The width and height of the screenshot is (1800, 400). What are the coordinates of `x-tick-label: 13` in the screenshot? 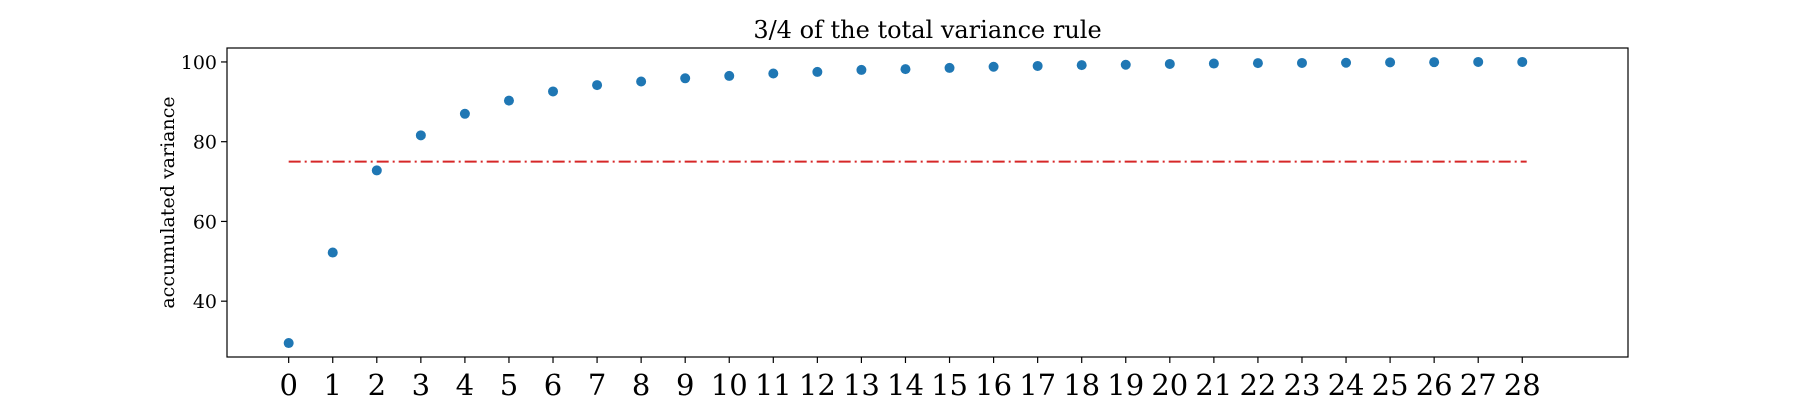 It's located at (861, 384).